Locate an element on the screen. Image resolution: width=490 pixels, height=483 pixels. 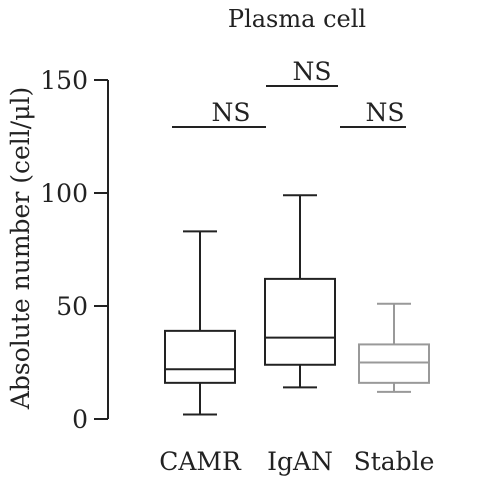
y-tick-label: 50 is located at coordinates (72, 306).